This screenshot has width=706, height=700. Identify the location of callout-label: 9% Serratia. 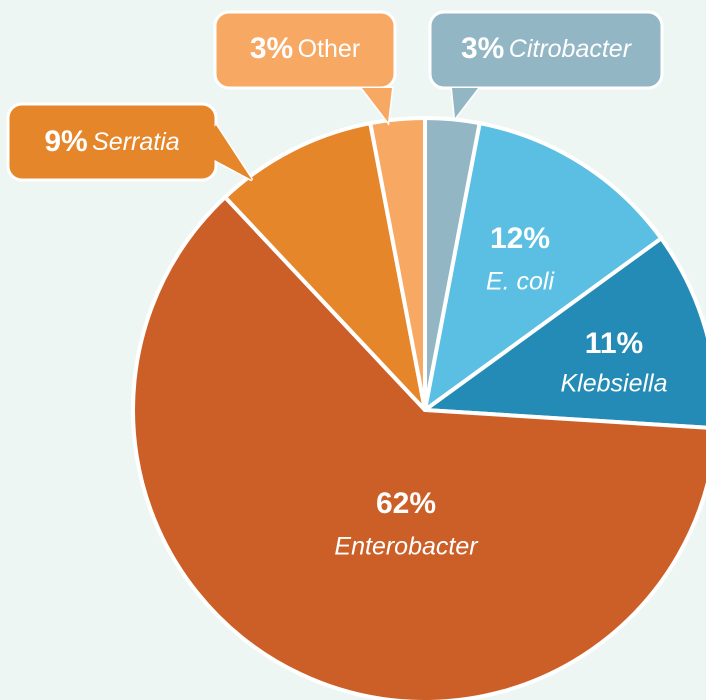
(111, 141).